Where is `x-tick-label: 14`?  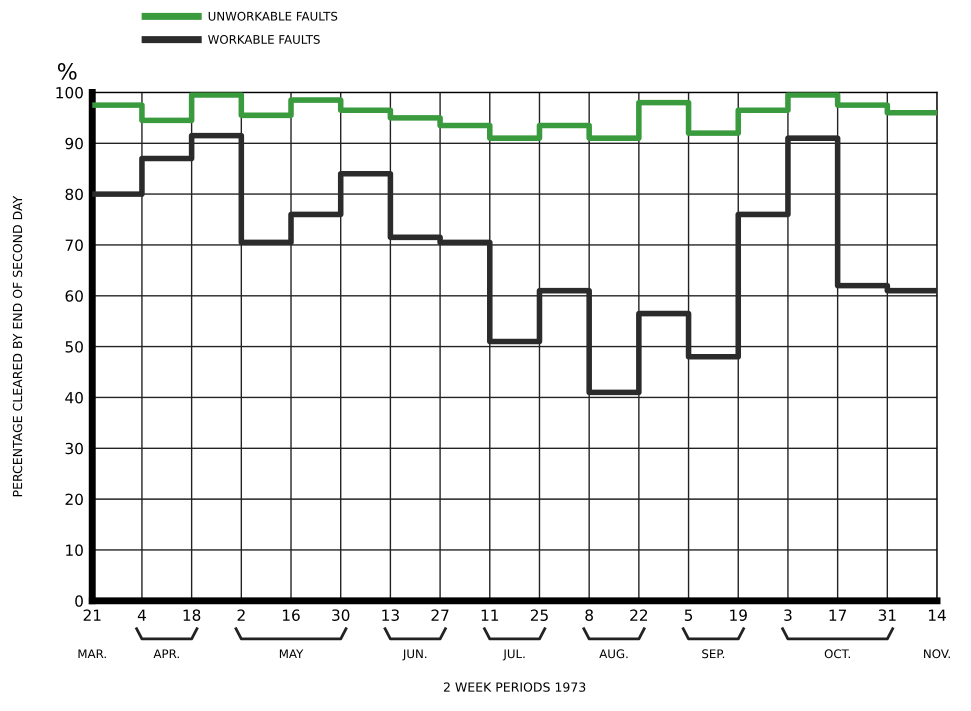
x-tick-label: 14 is located at coordinates (937, 615).